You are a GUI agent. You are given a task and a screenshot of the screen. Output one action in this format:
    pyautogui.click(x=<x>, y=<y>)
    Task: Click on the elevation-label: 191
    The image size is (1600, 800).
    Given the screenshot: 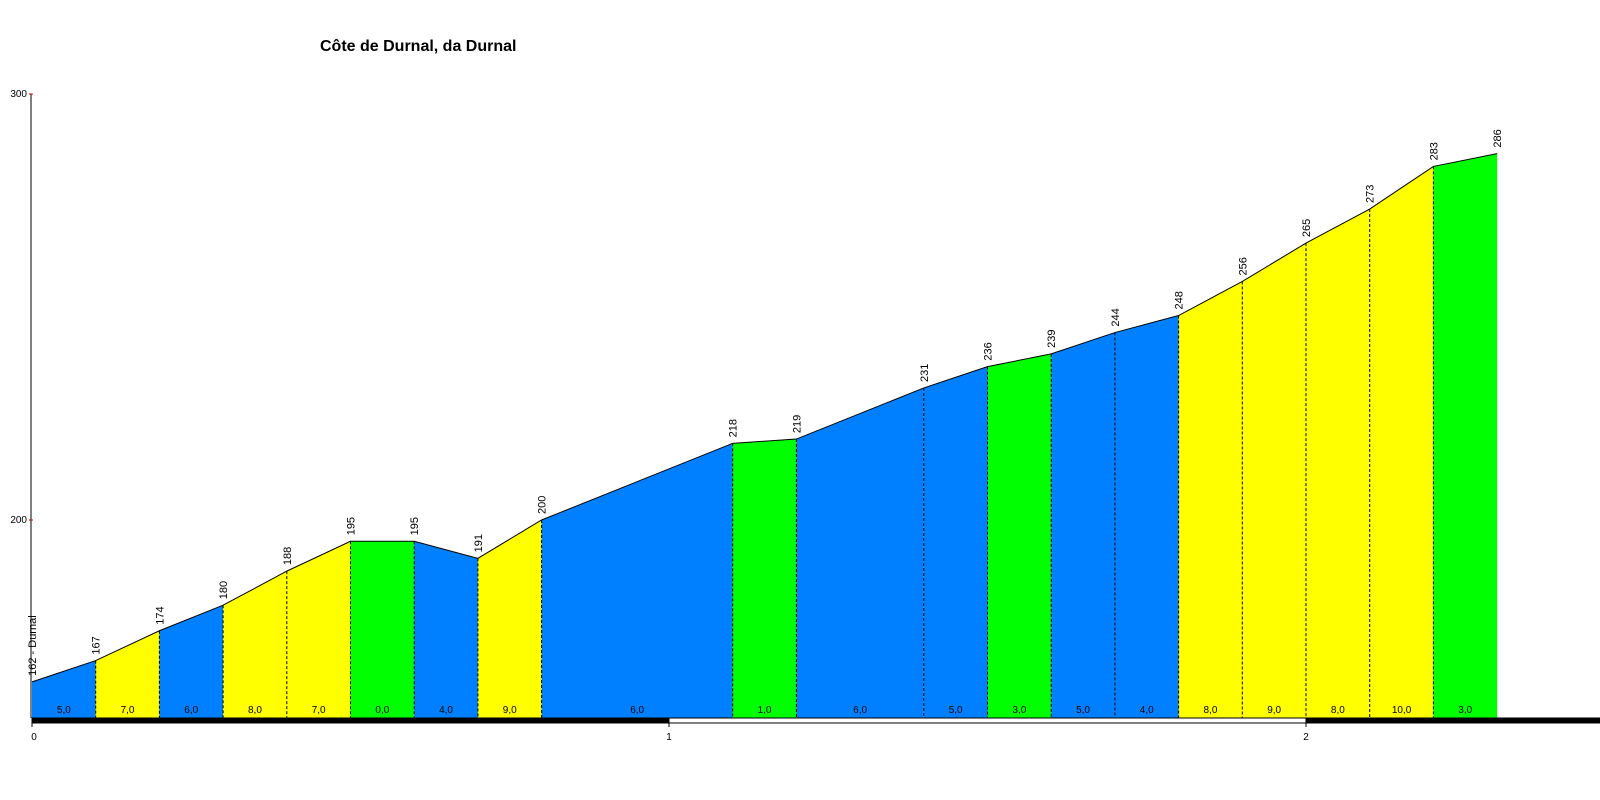 What is the action you would take?
    pyautogui.click(x=479, y=543)
    